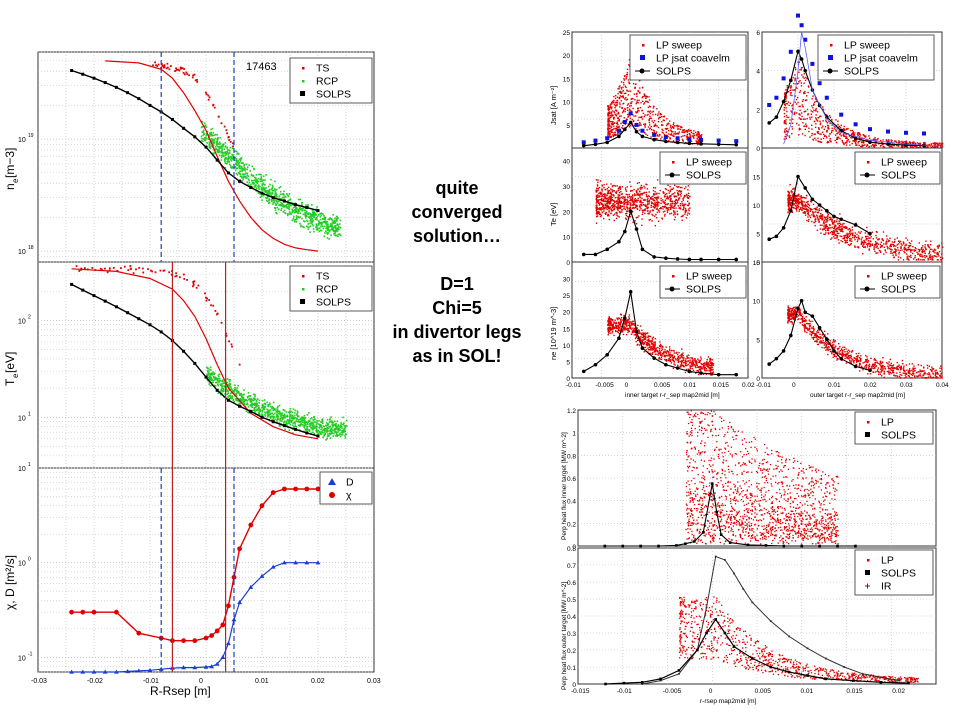 This screenshot has height=720, width=960. I want to click on legend-label: SOLPS, so click(703, 176).